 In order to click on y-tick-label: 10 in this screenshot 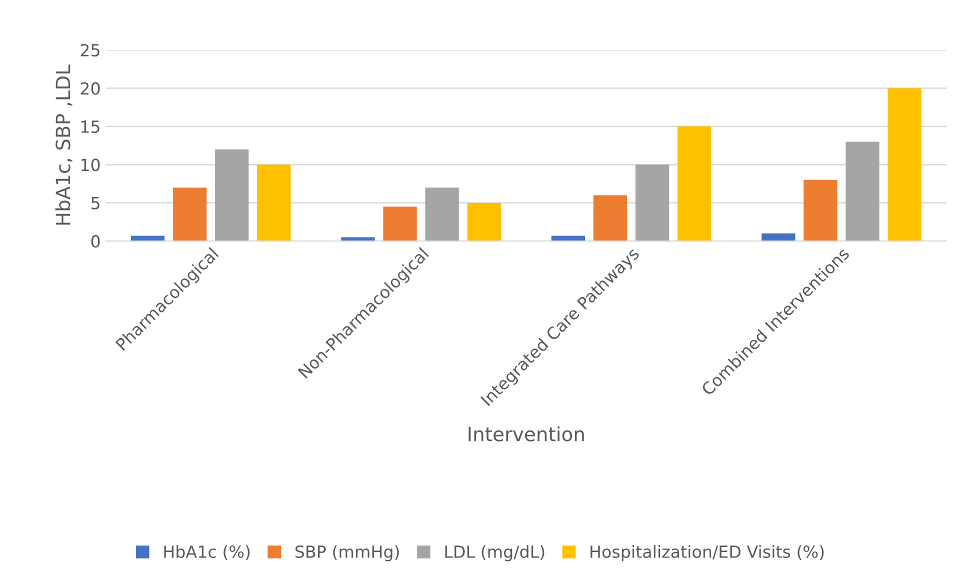, I will do `click(90, 165)`.